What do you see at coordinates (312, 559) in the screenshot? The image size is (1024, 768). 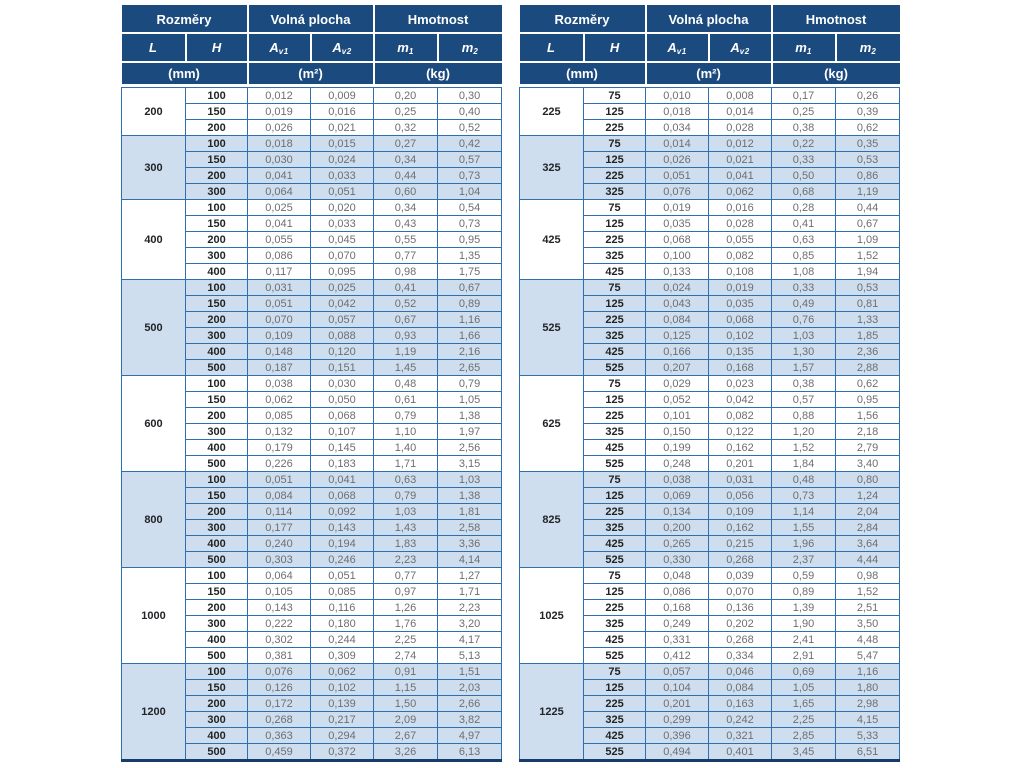 I see `table-row: 500 0,303 0,246 2,23 4,14` at bounding box center [312, 559].